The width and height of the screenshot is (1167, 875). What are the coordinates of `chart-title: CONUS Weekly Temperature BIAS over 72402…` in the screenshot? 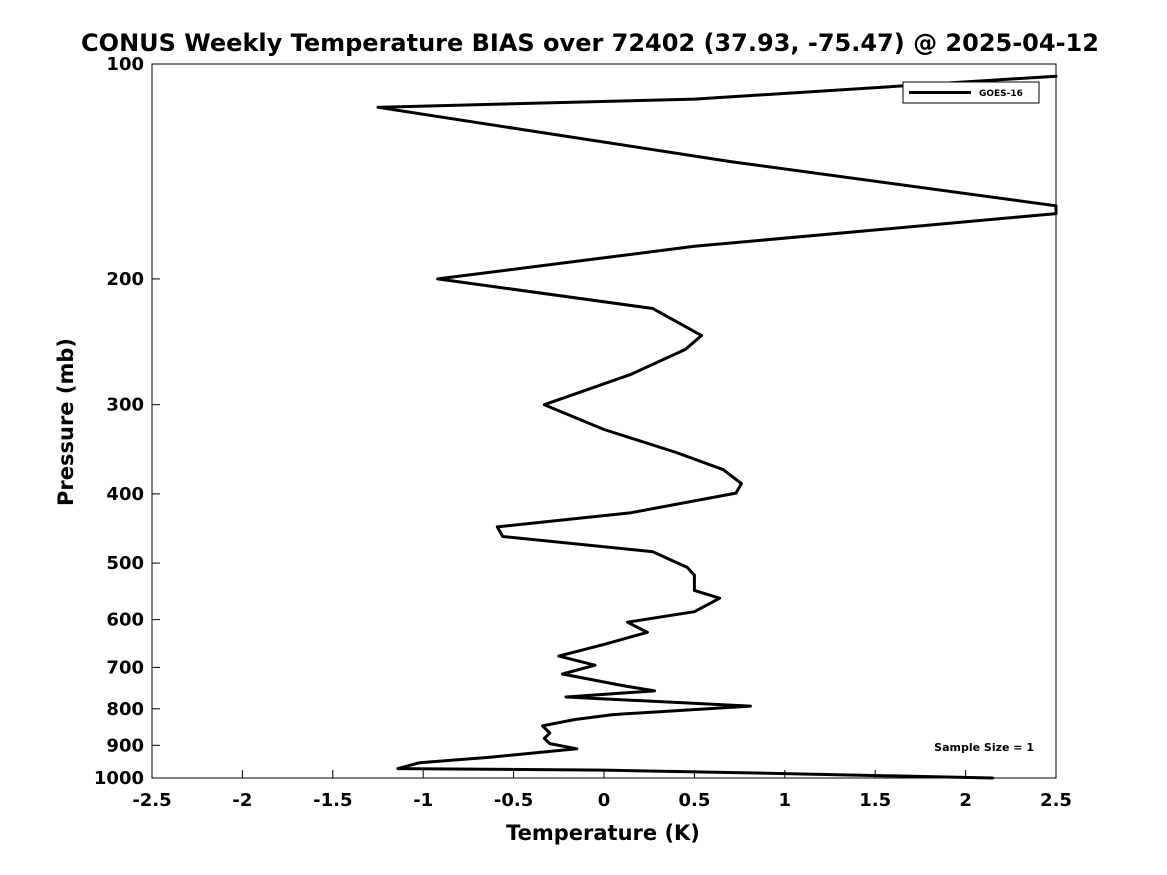 It's located at (590, 43).